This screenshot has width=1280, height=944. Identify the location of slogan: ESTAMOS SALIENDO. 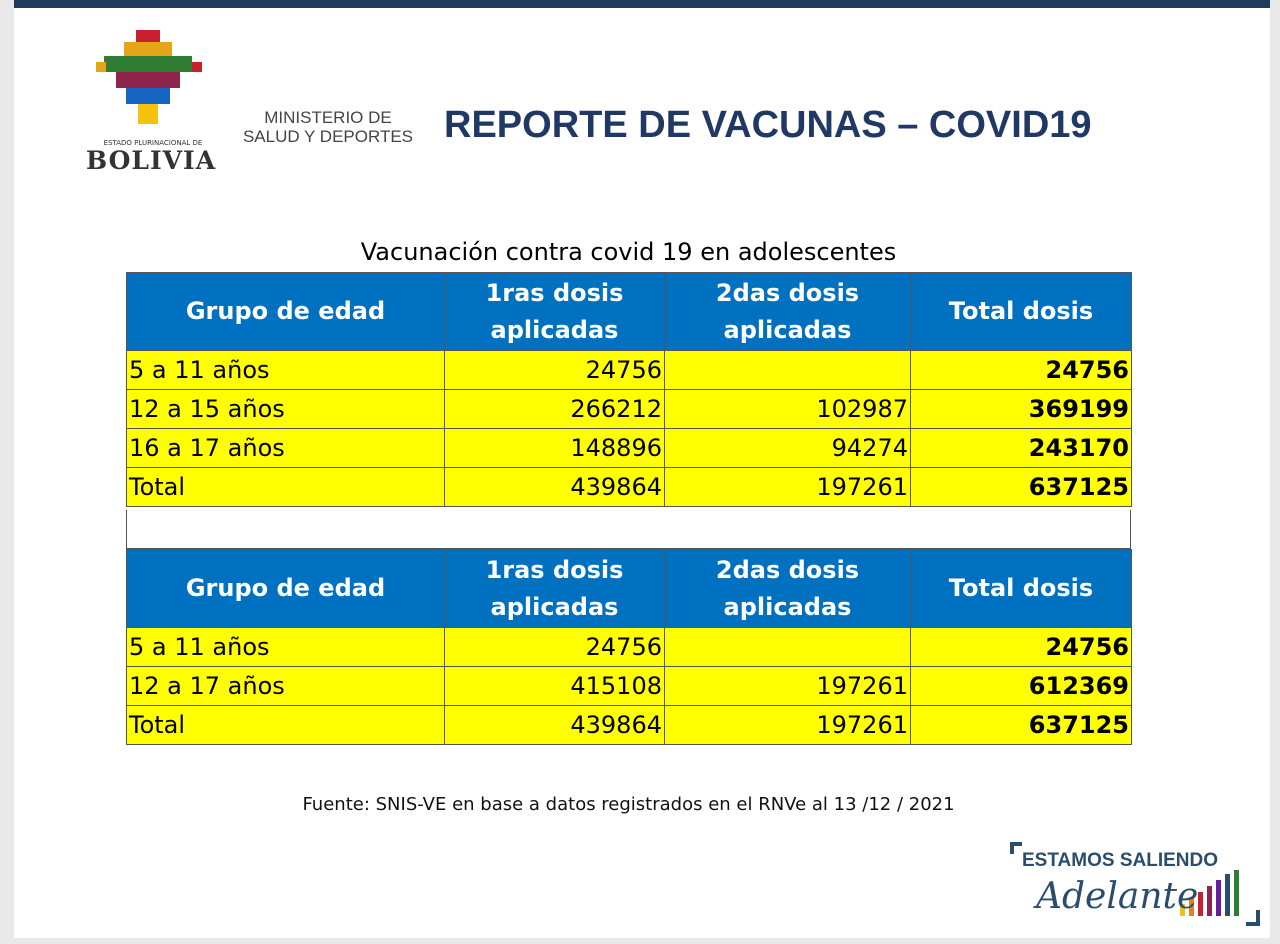
(1120, 860).